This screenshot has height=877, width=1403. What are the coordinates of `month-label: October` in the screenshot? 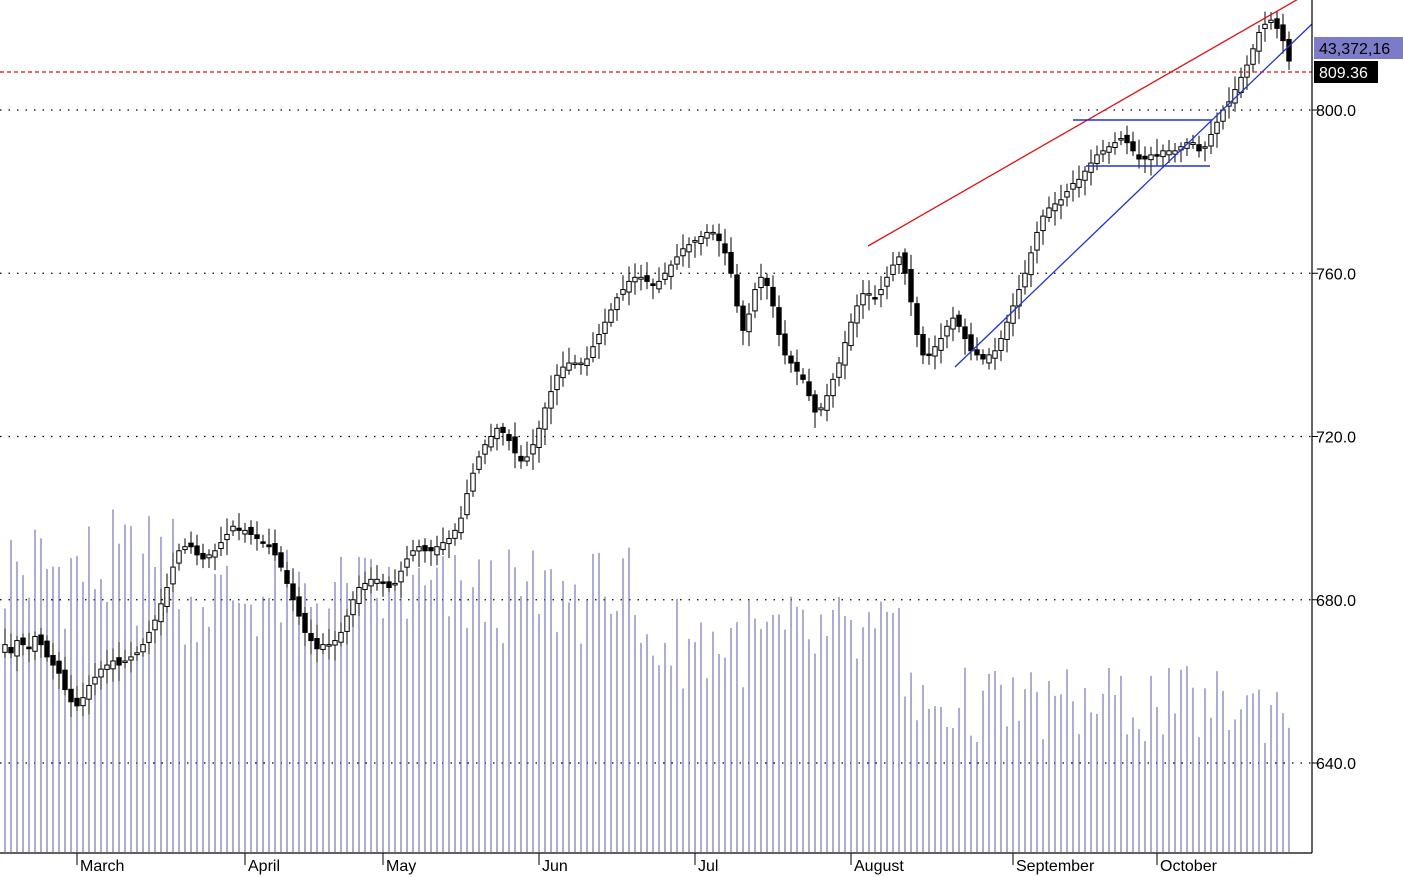 It's located at (1189, 866).